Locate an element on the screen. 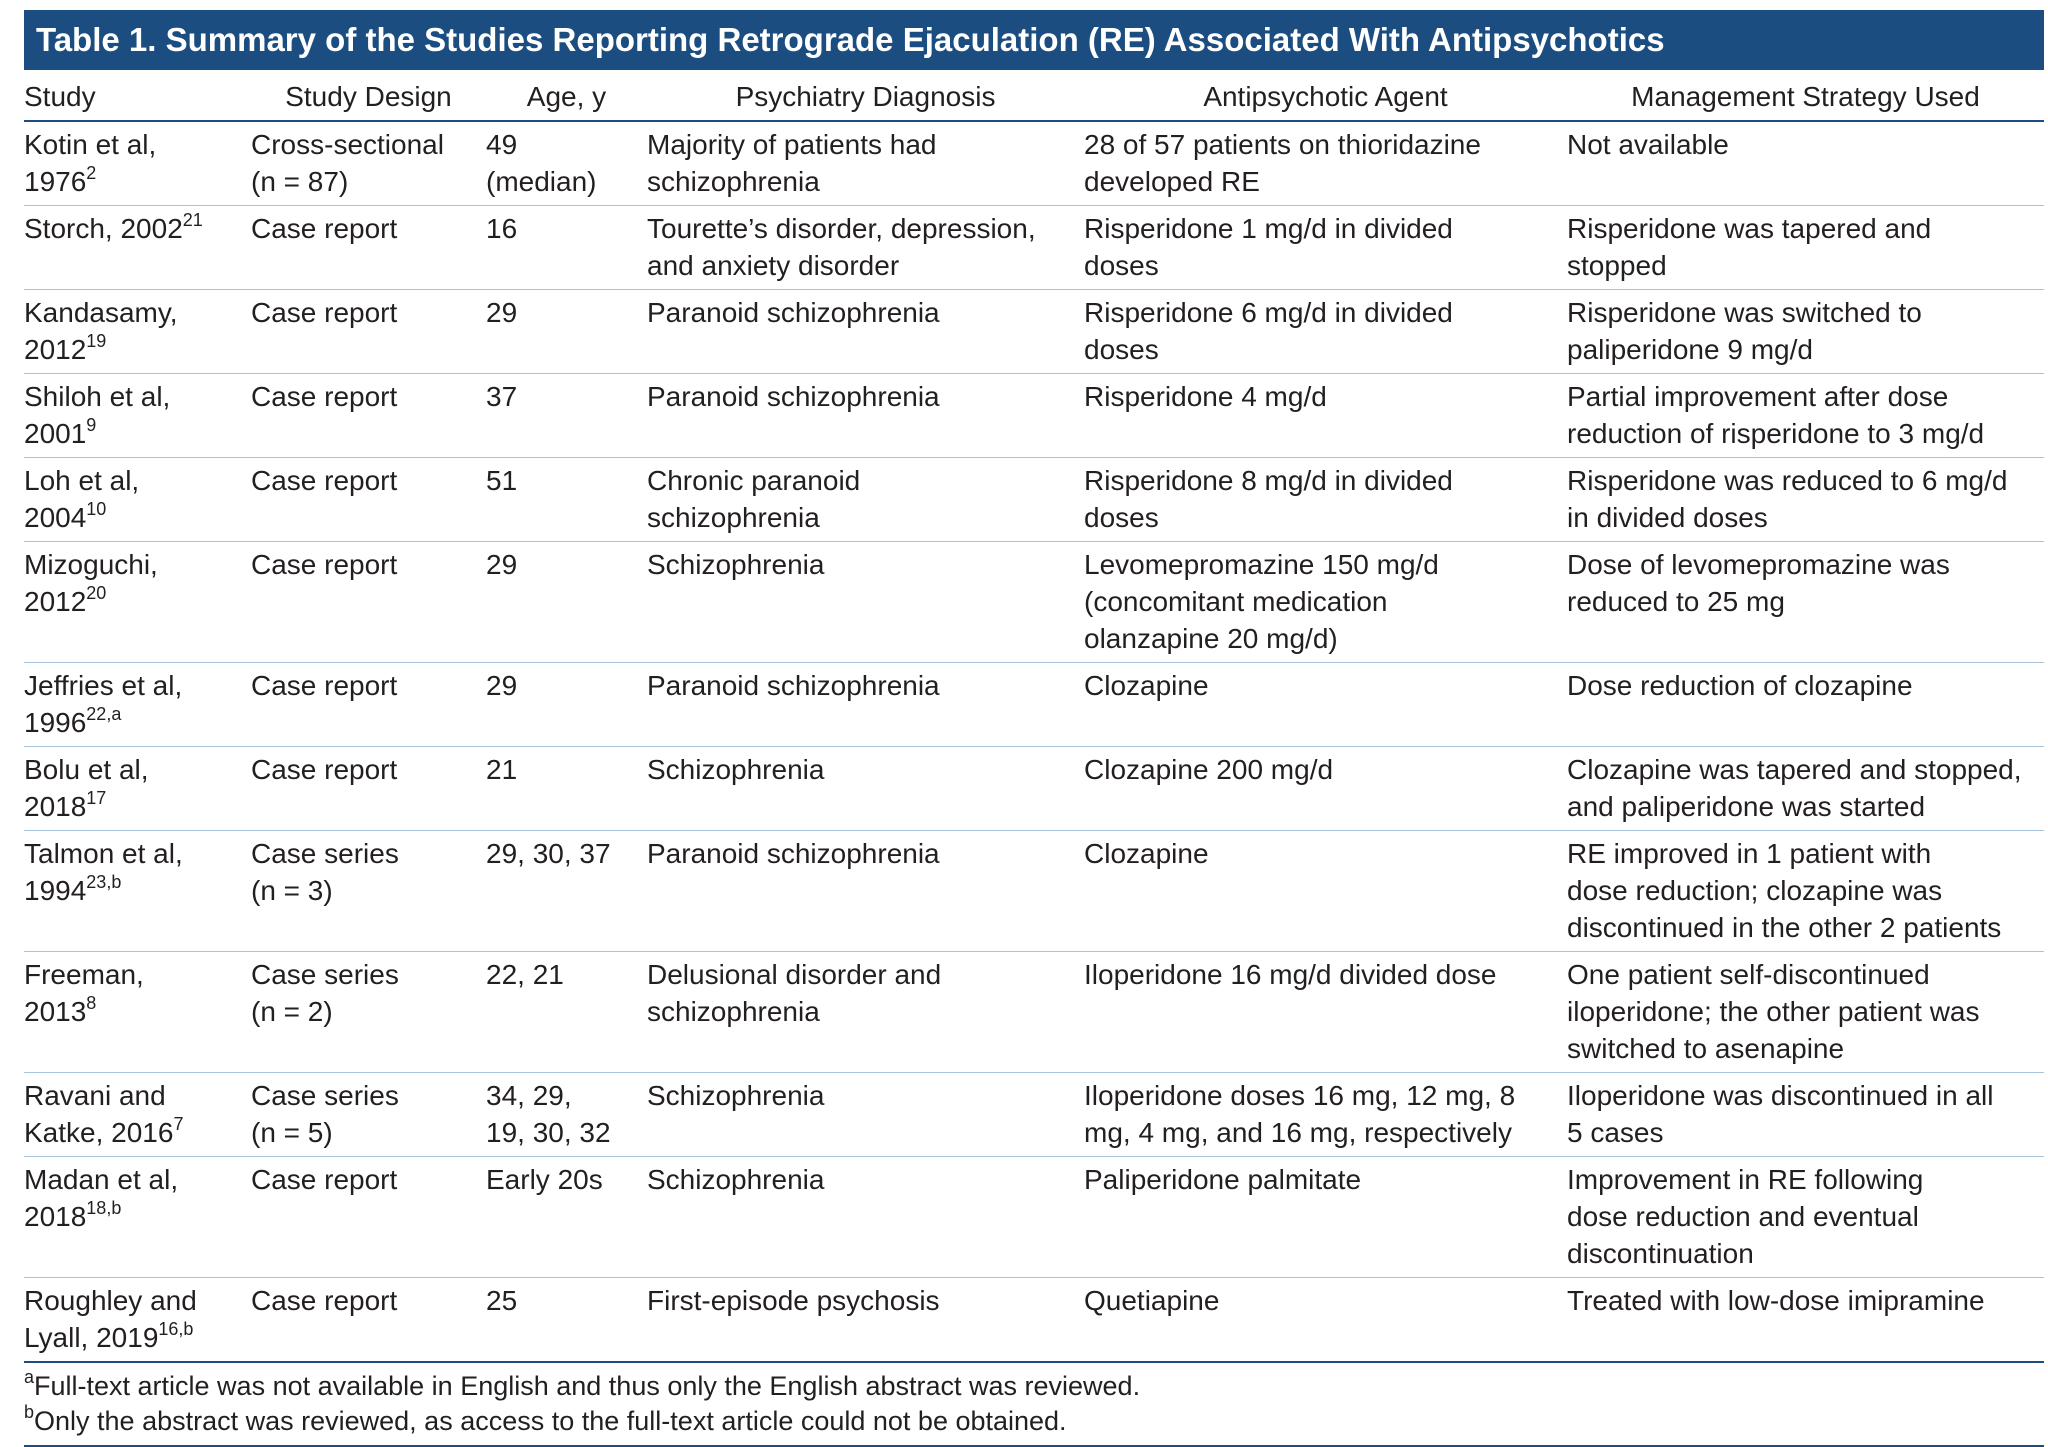 Image resolution: width=2048 pixels, height=1447 pixels. table-cell: 25 is located at coordinates (566, 1320).